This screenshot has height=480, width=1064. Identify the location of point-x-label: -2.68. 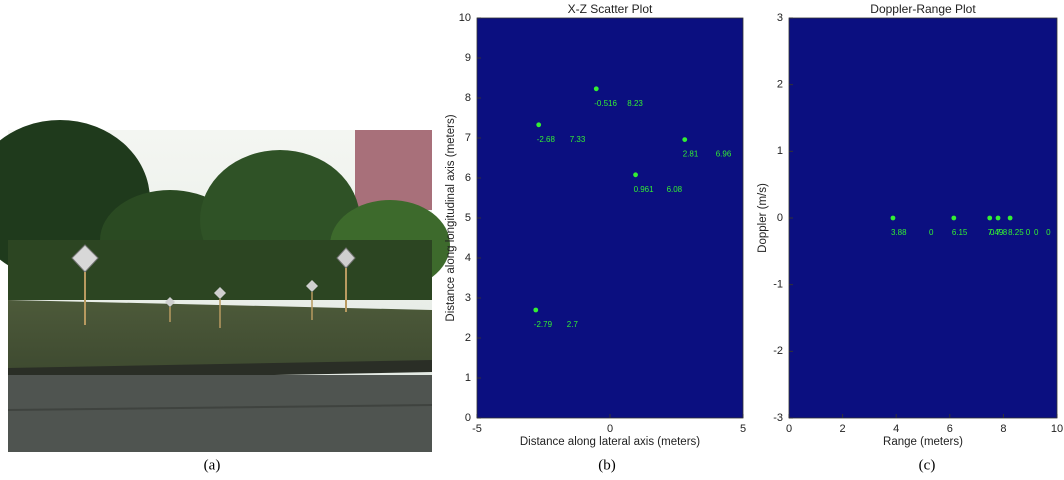
(546, 139).